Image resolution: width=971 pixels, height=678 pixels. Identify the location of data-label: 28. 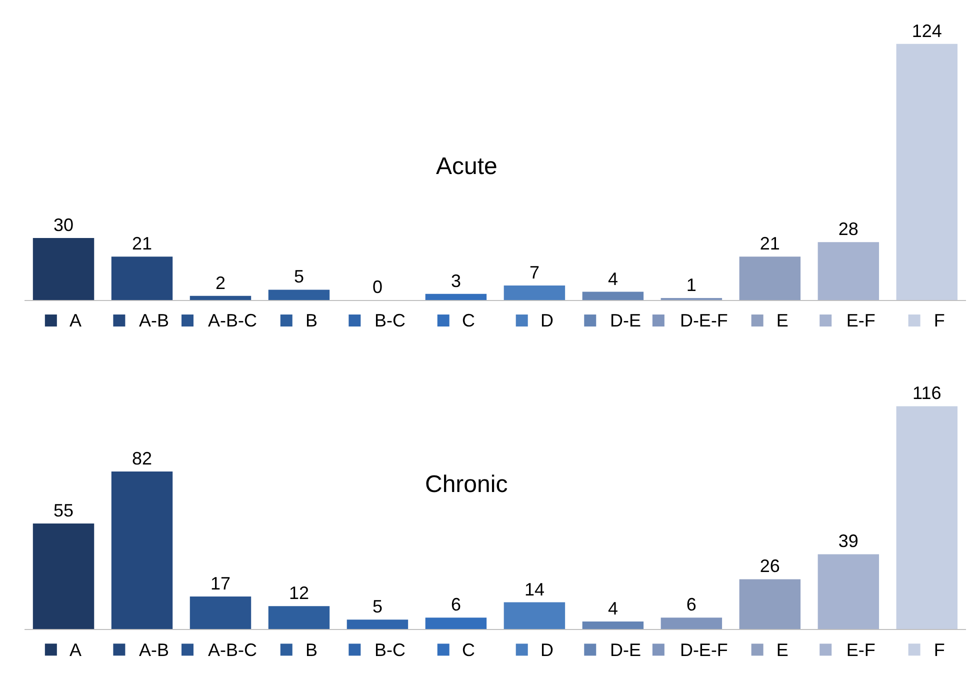
(848, 229).